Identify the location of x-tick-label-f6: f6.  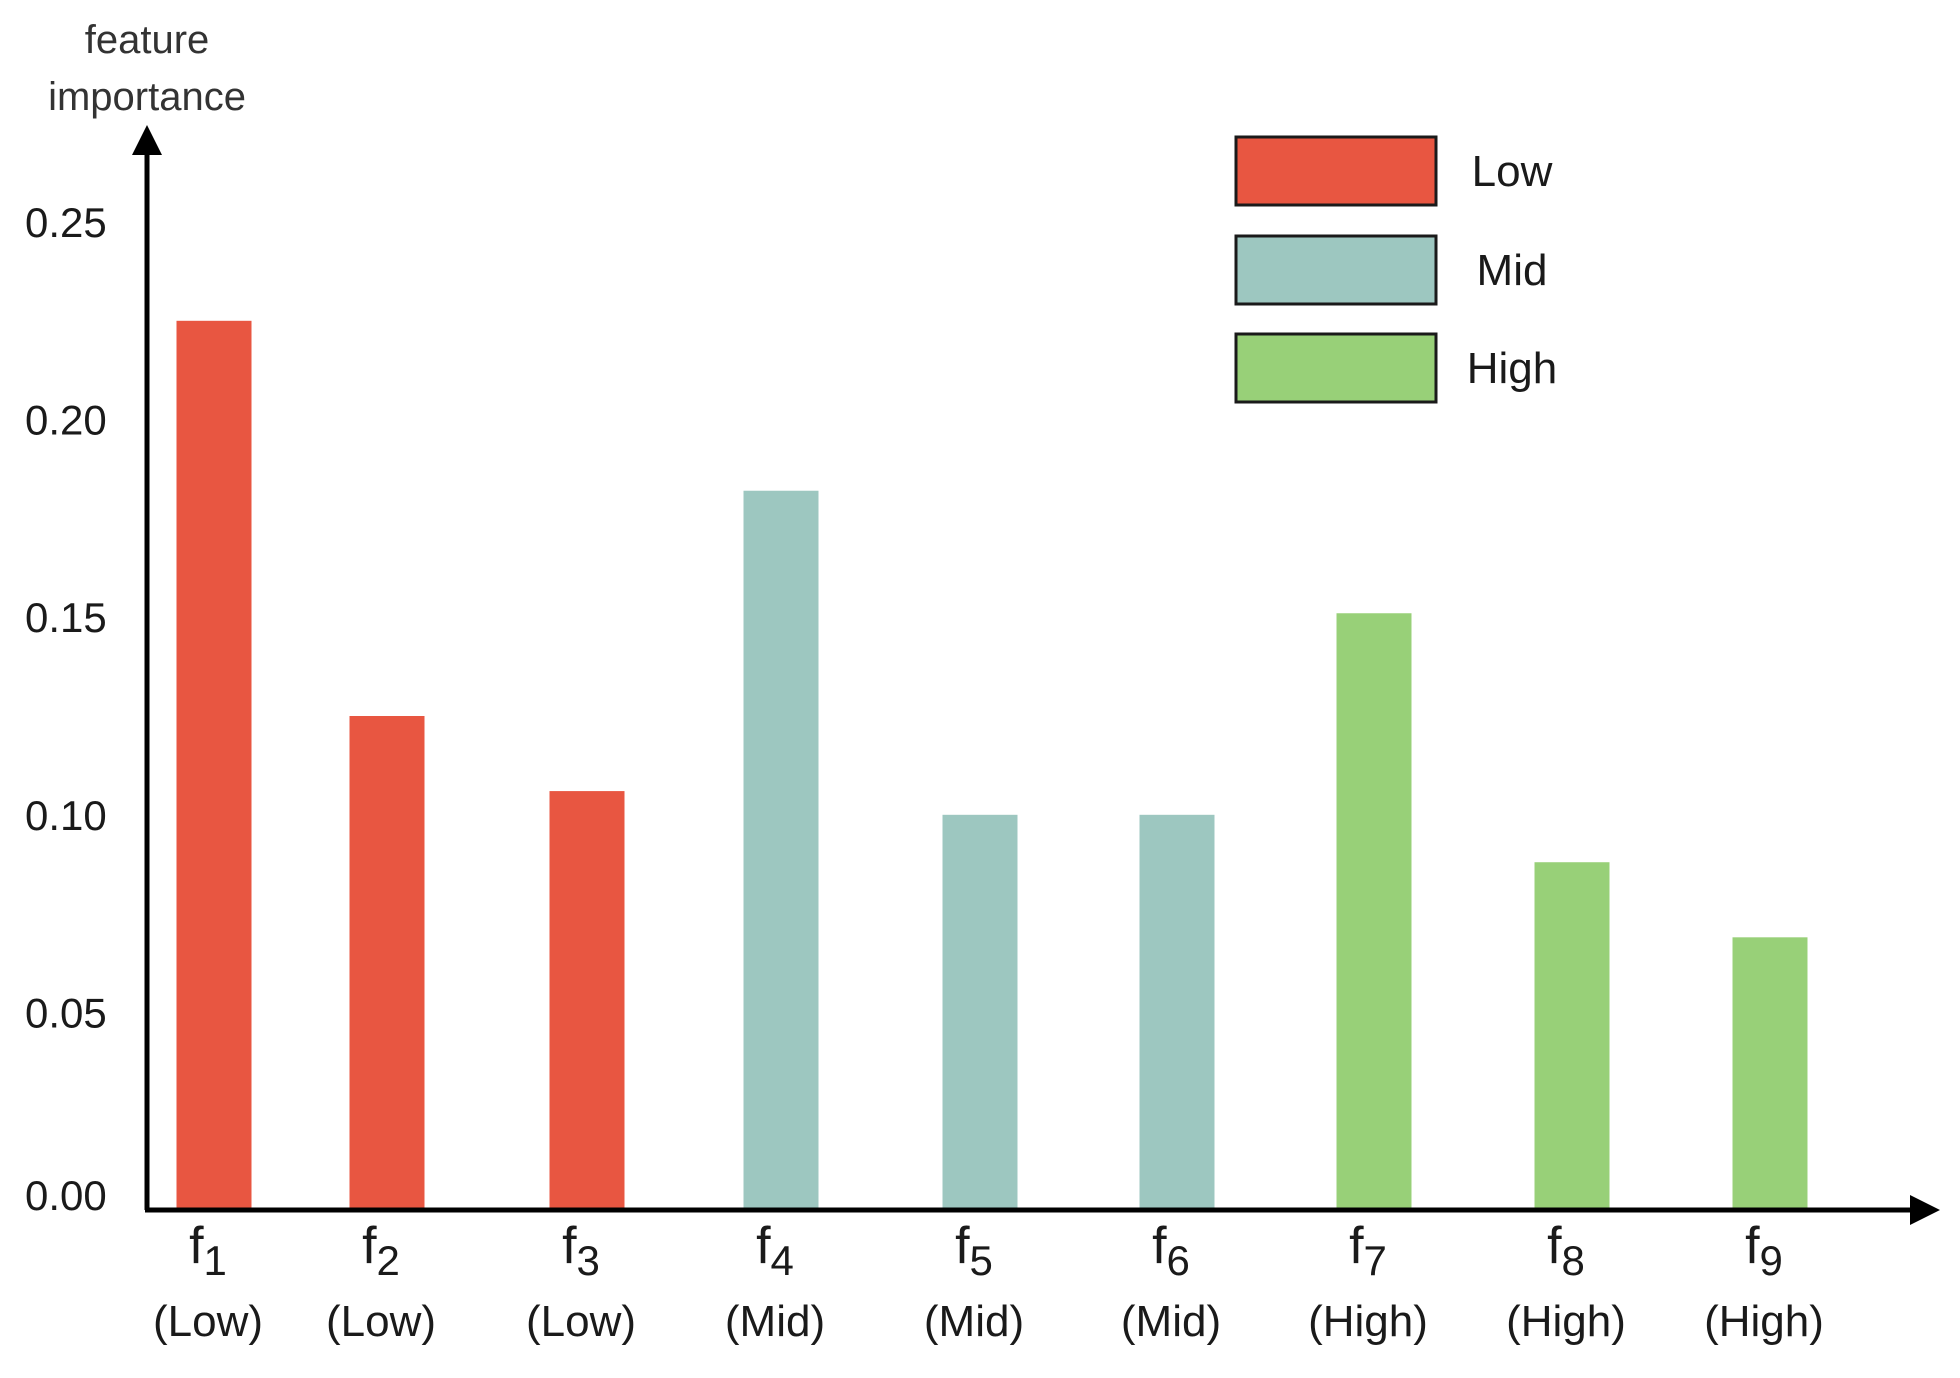
(1171, 1250).